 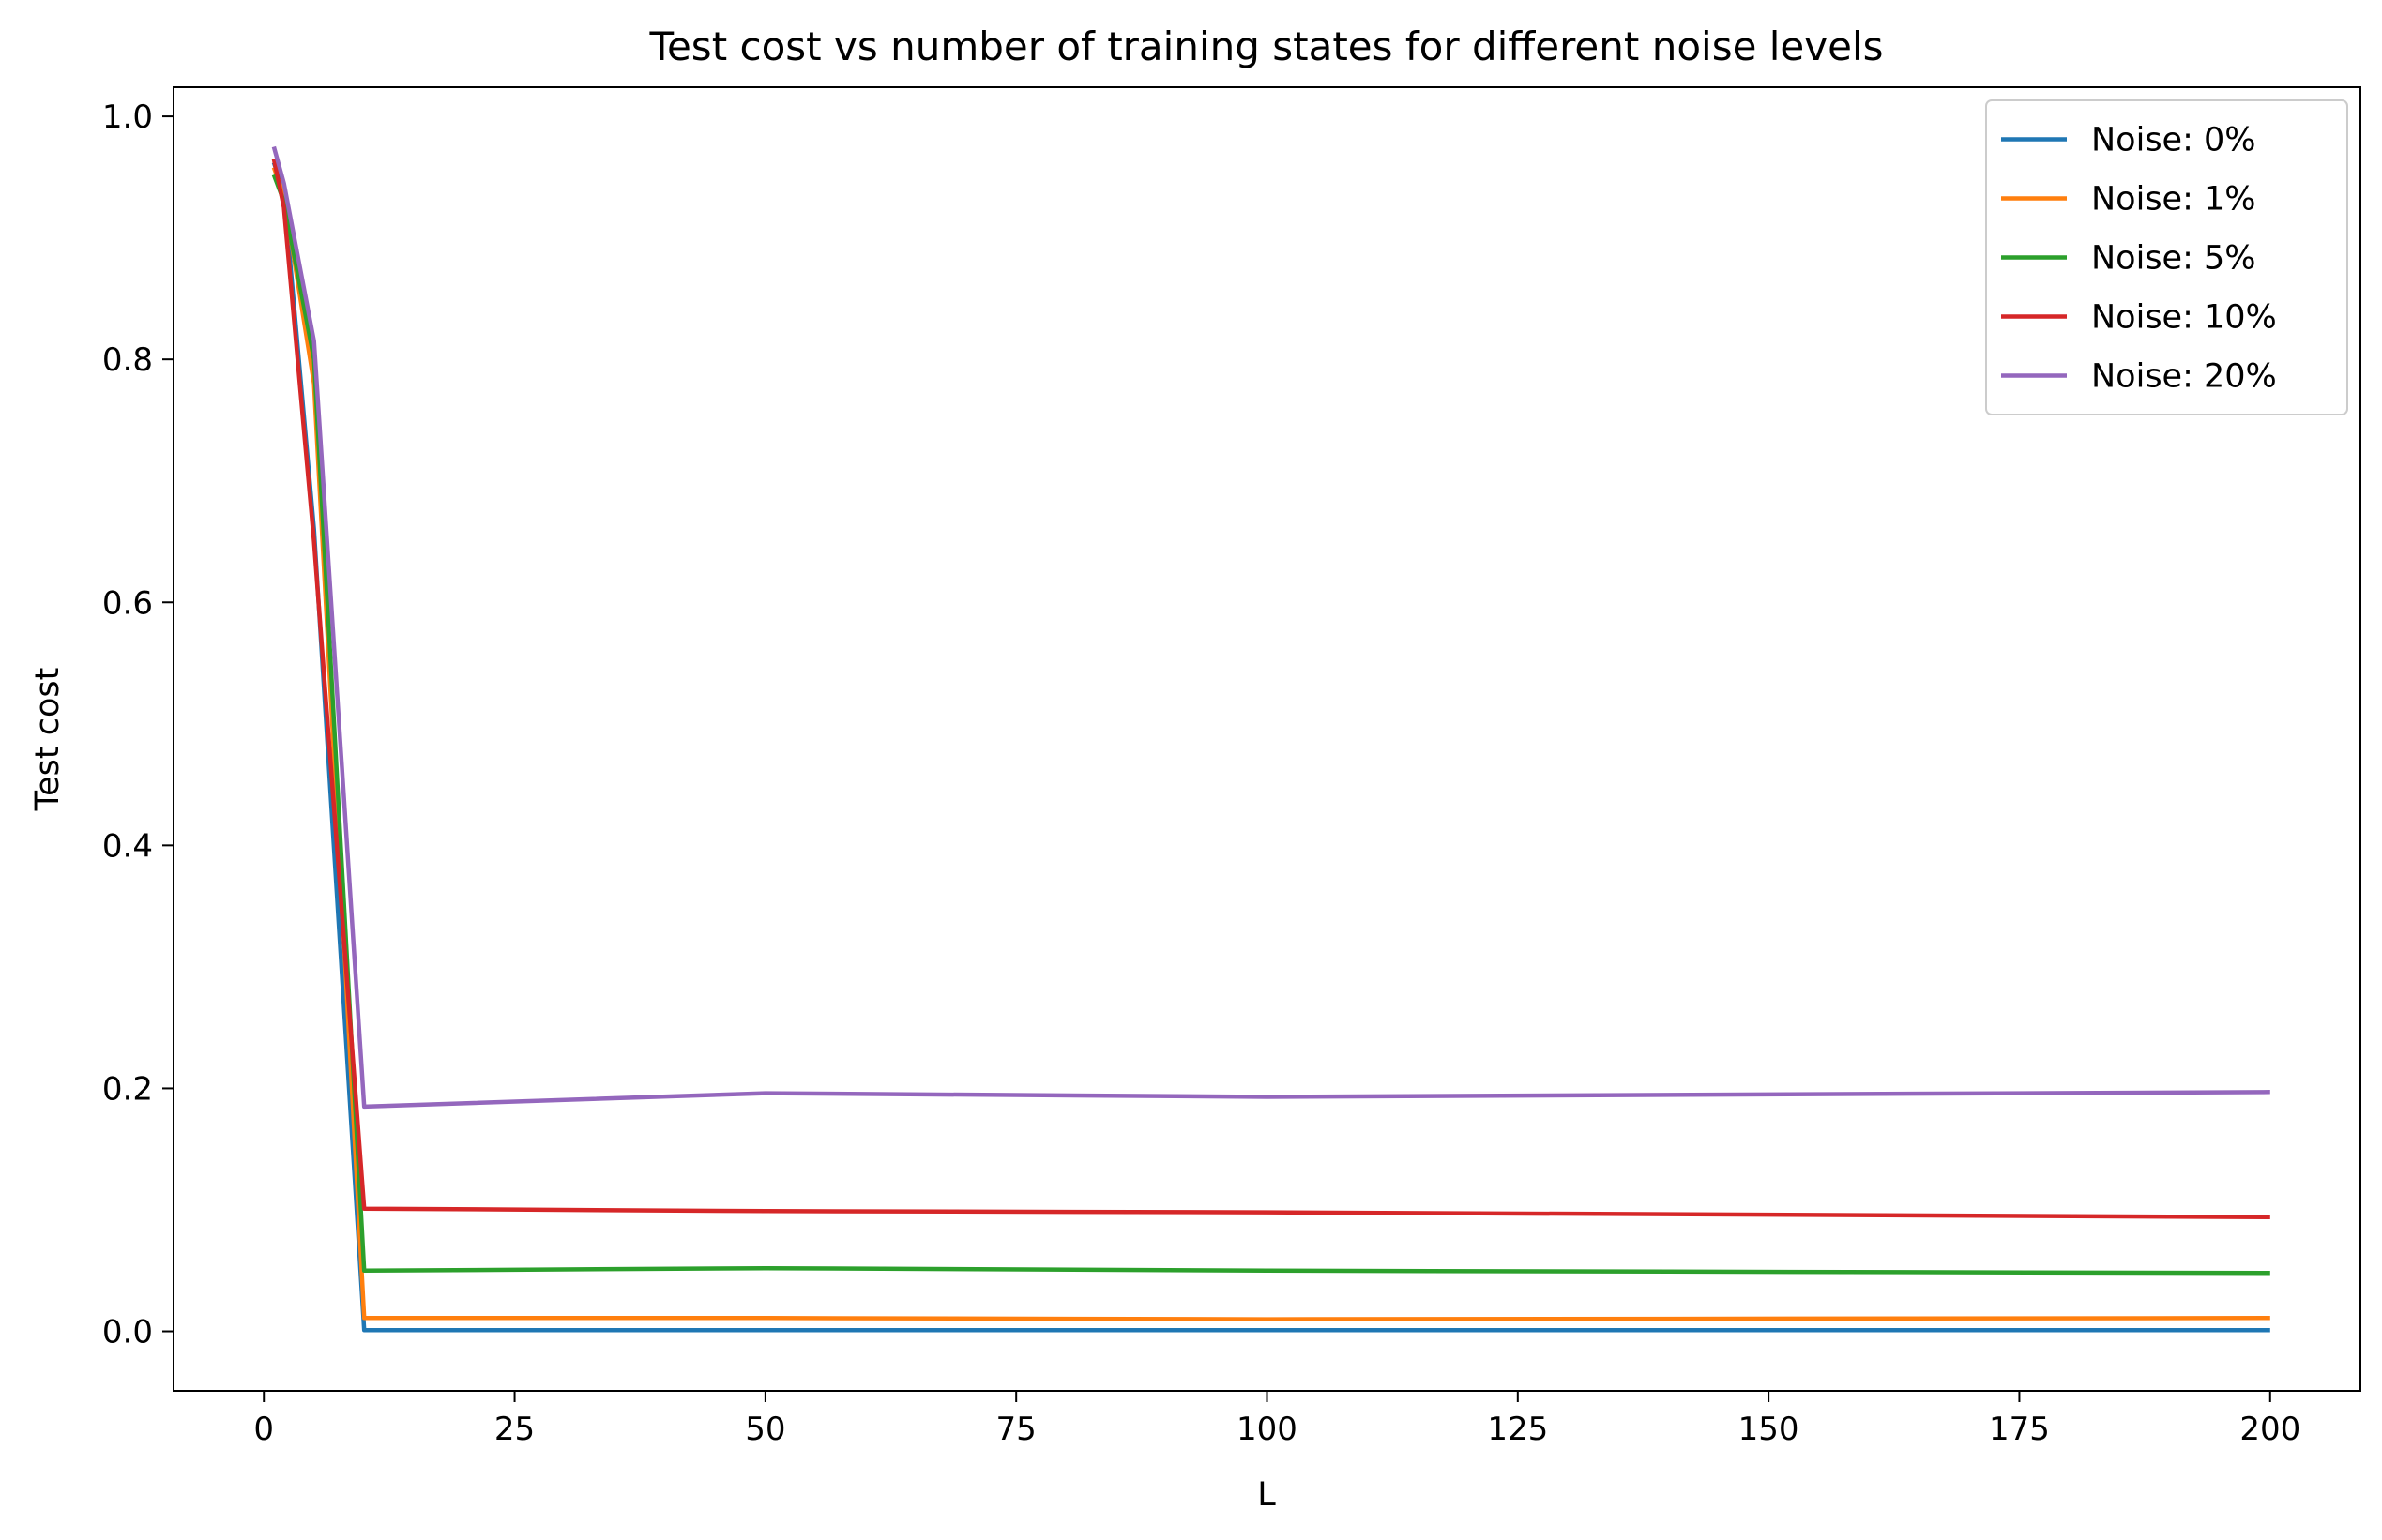 What do you see at coordinates (2184, 377) in the screenshot?
I see `legend-label-4: Noise: 20%` at bounding box center [2184, 377].